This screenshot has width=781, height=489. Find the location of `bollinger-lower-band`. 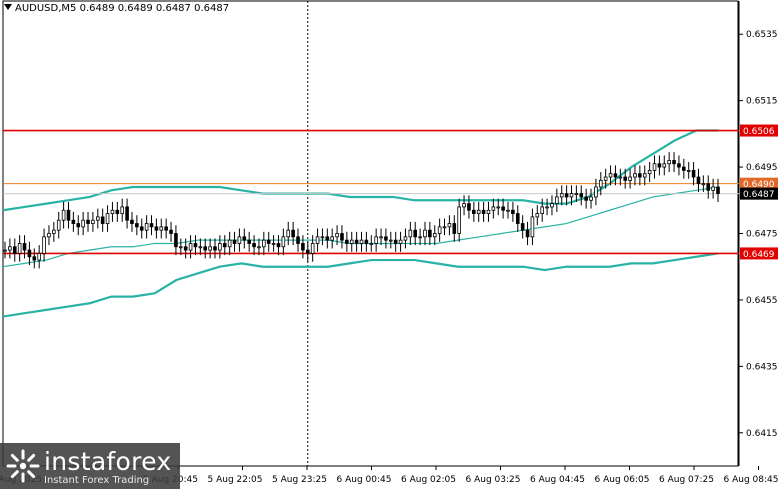

bollinger-lower-band is located at coordinates (360, 285).